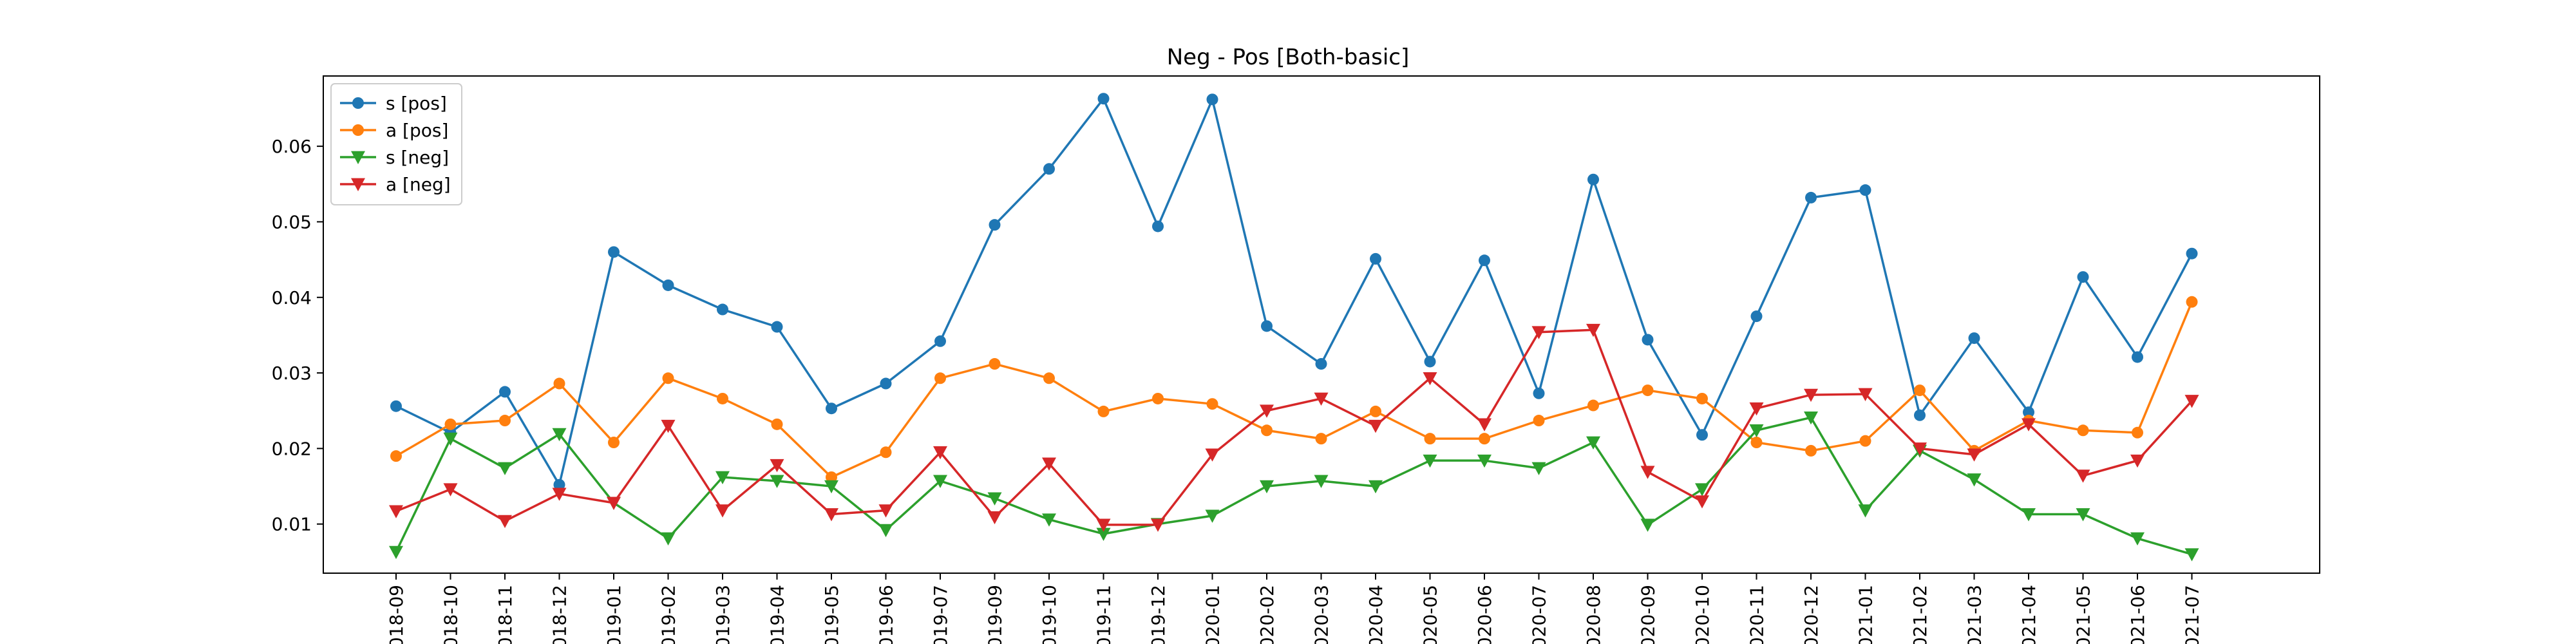 Image resolution: width=2576 pixels, height=644 pixels. I want to click on chart-title: Neg - Pos [Both-basic], so click(1288, 57).